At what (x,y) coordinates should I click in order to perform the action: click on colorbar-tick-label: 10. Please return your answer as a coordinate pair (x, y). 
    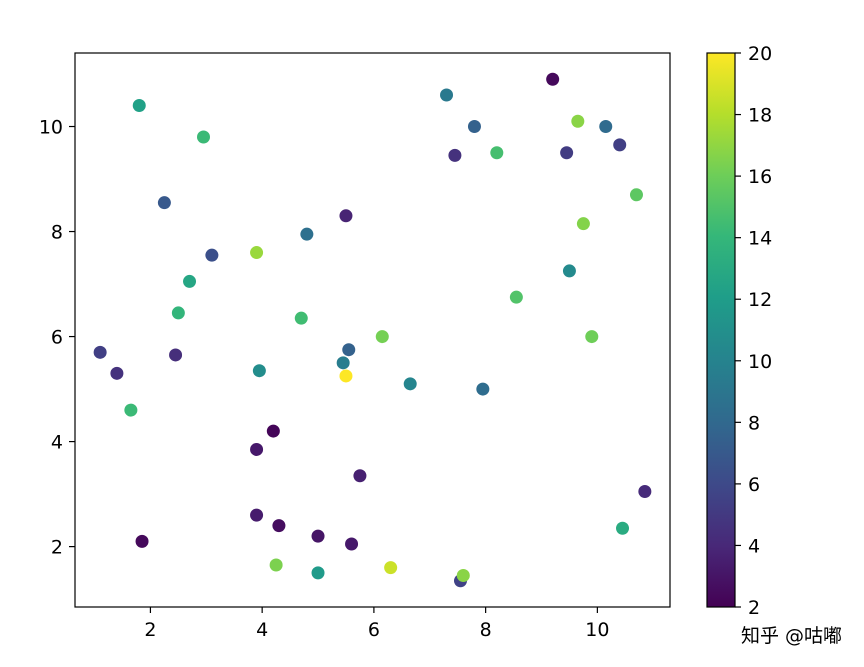
    Looking at the image, I should click on (760, 362).